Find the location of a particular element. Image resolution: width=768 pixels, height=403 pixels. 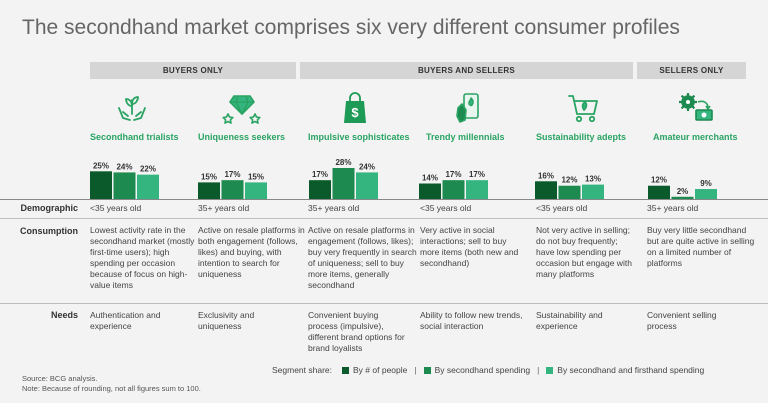

needs-cell: Convenient selling process is located at coordinates (682, 320).